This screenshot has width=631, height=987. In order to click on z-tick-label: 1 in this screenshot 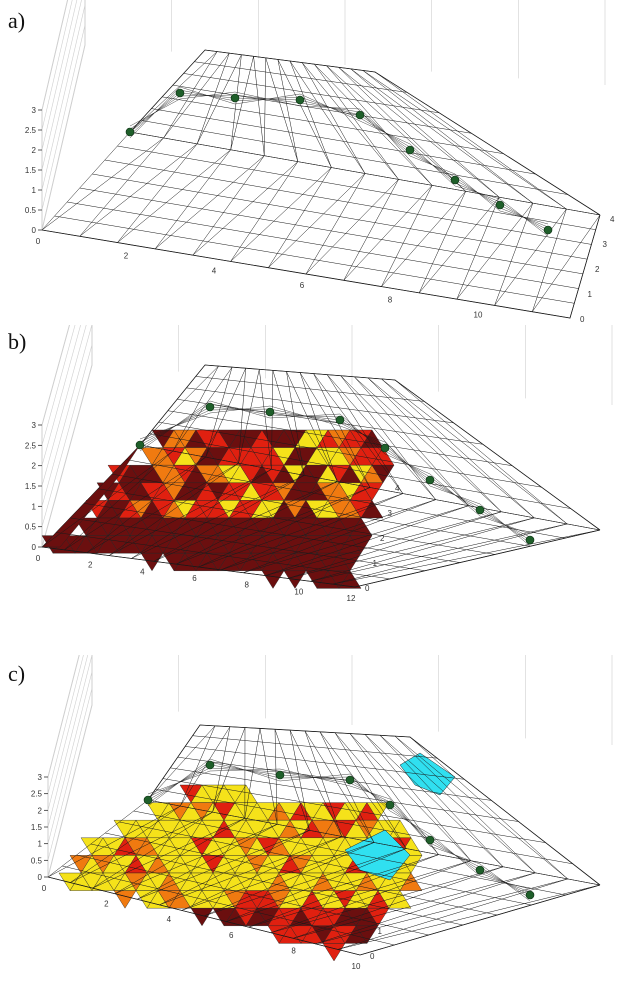, I will do `click(40, 844)`.